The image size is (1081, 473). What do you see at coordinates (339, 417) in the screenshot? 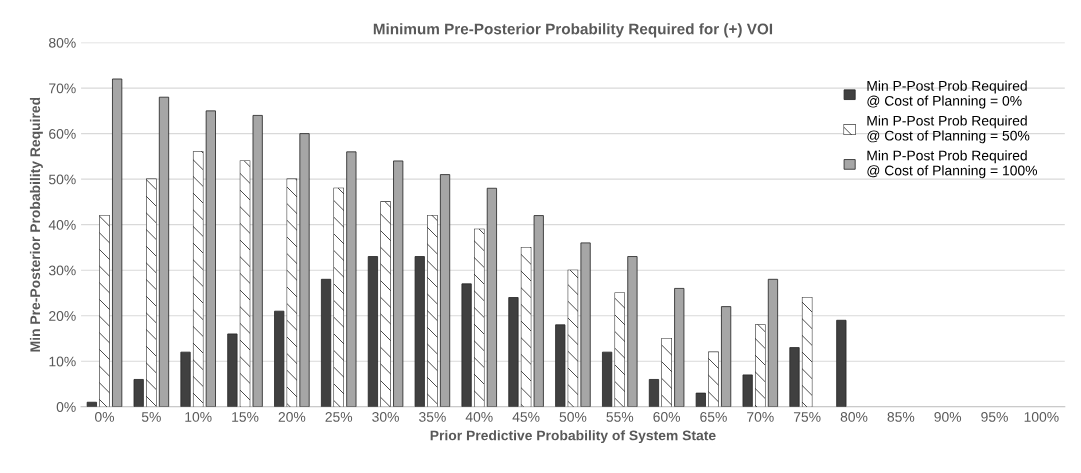
I see `x-tick-label: 25%` at bounding box center [339, 417].